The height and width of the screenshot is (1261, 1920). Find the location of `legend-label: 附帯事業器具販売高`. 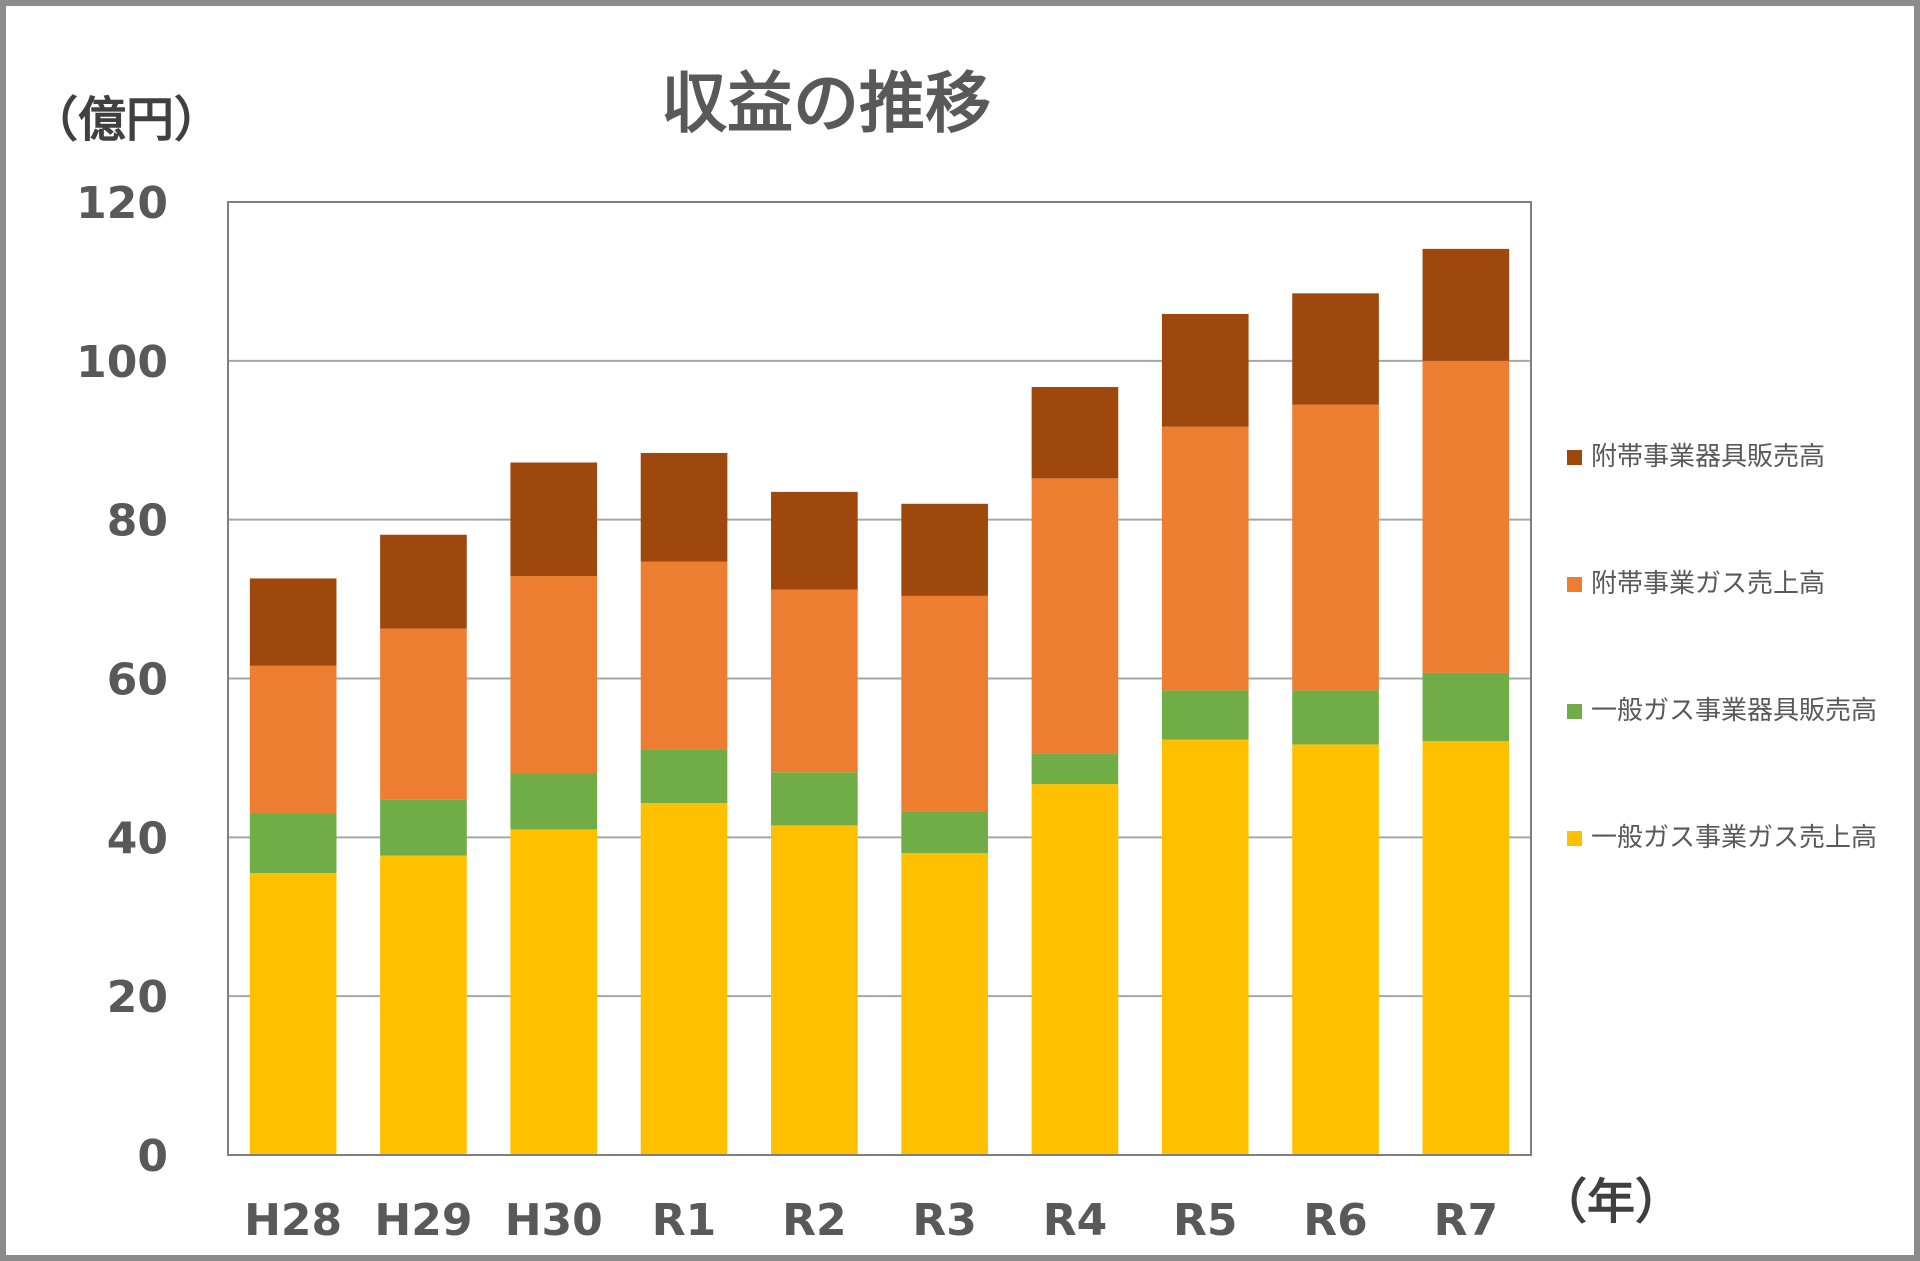

legend-label: 附帯事業器具販売高 is located at coordinates (1708, 457).